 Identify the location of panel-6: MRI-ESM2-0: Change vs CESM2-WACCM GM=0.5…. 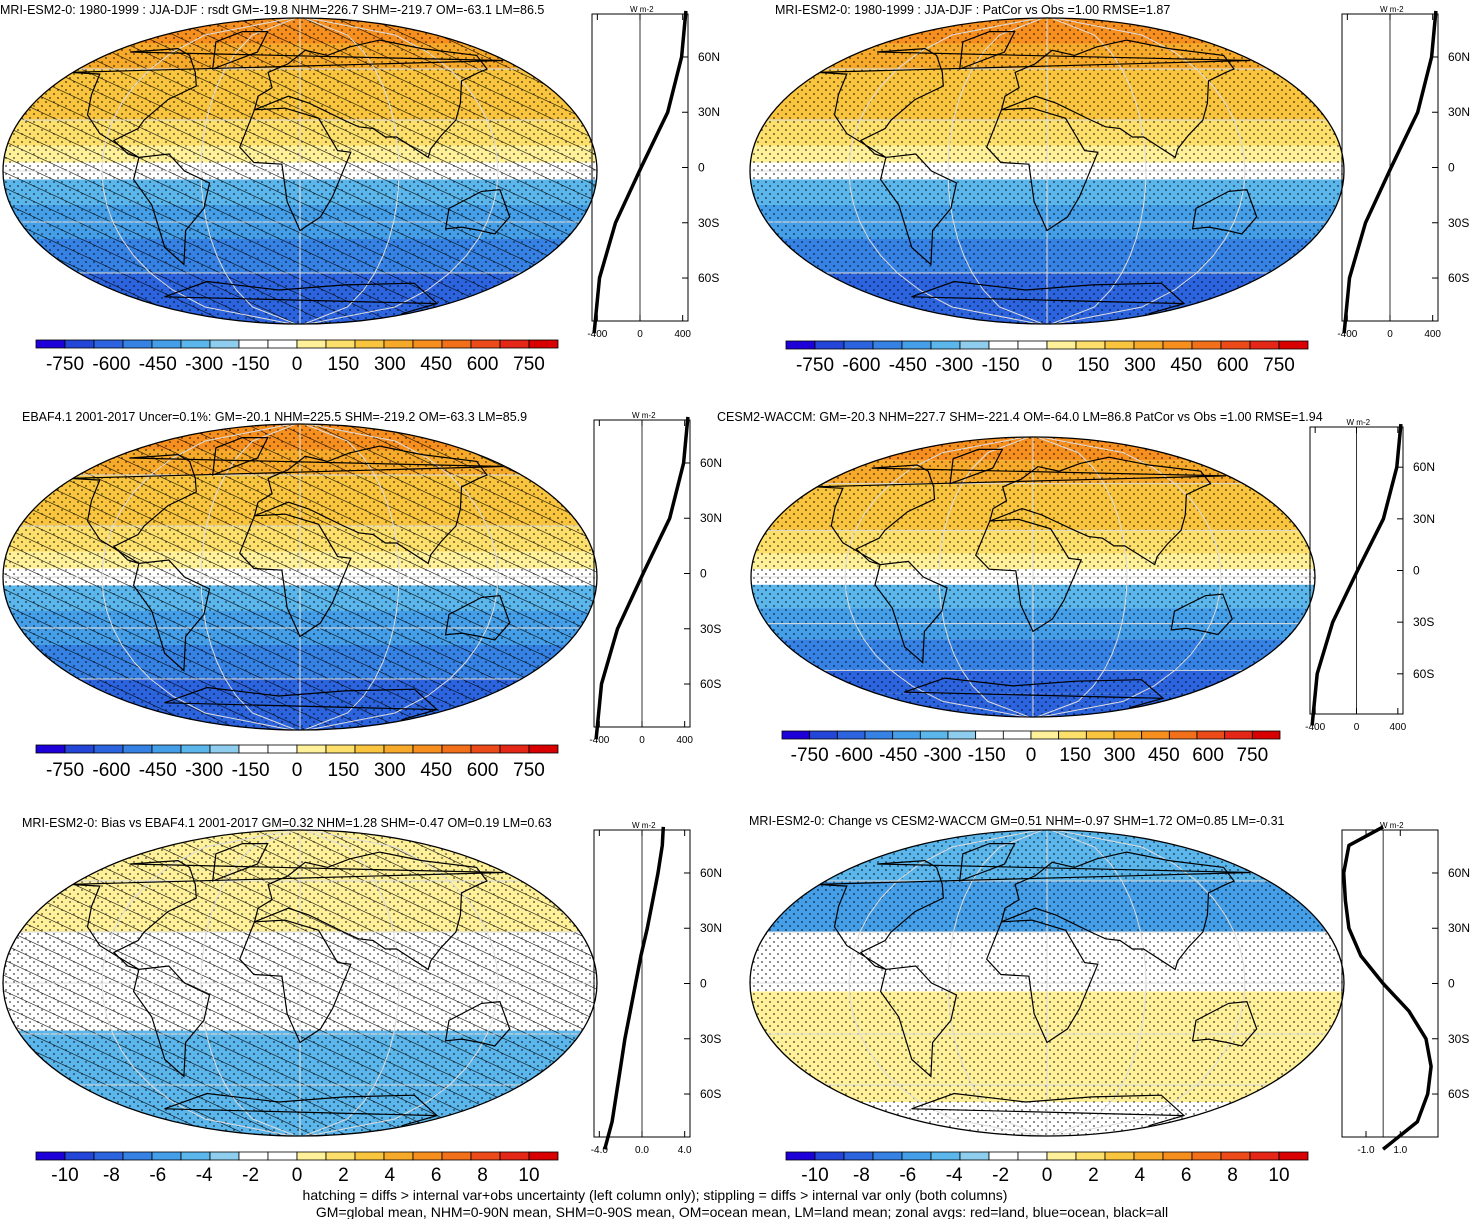
(1109, 1000).